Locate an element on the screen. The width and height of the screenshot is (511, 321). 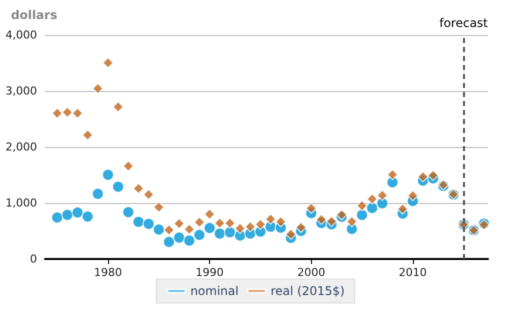
x-tick-label: 1990 is located at coordinates (210, 272).